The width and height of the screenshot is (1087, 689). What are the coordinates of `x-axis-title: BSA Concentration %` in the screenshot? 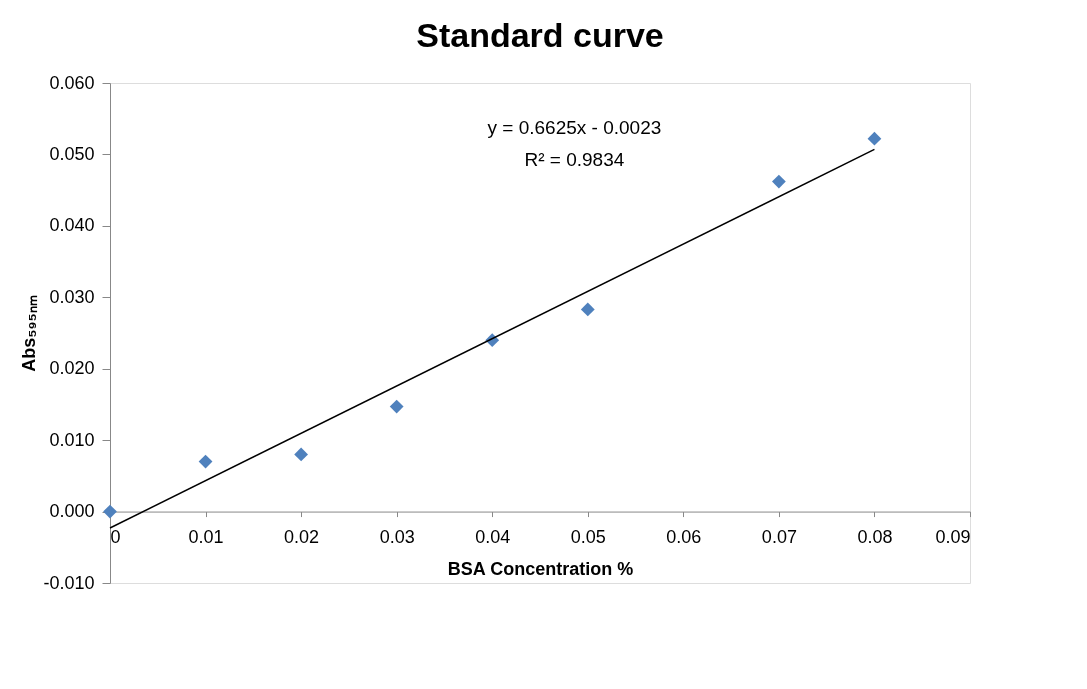 It's located at (540, 569).